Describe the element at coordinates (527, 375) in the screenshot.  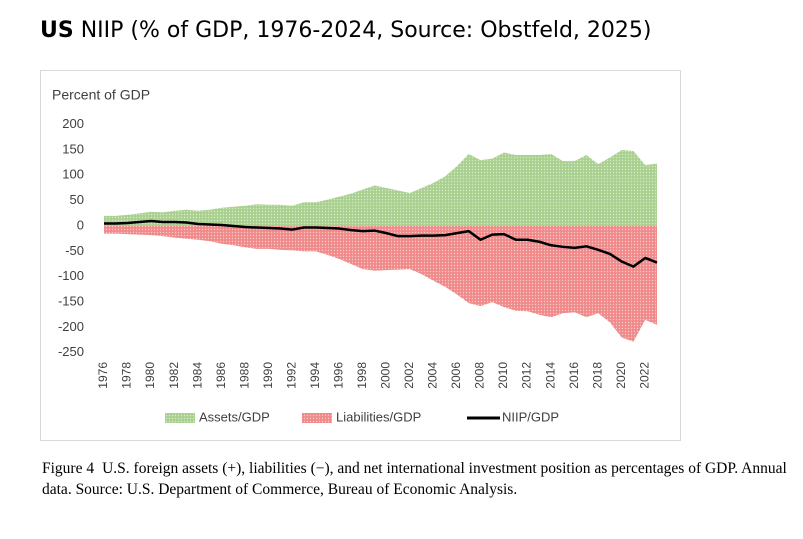
I see `x-tick-label: 2012` at that location.